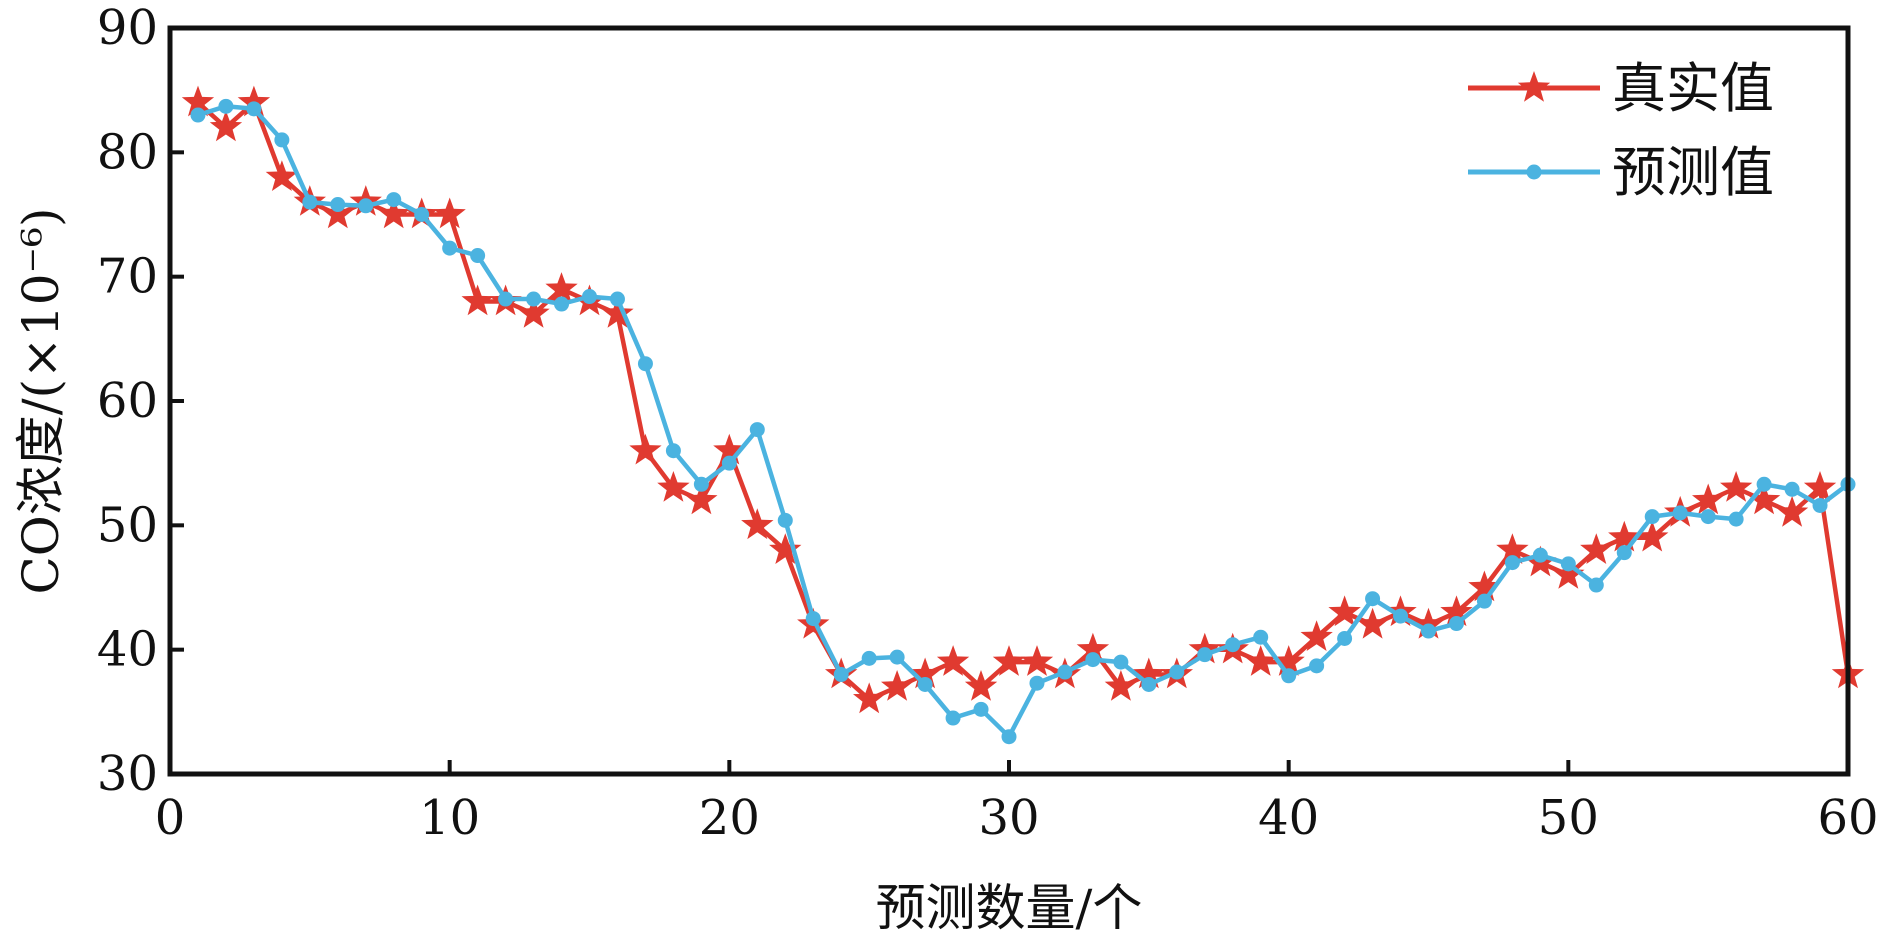  I want to click on legend-item: 真实值, so click(1621, 88).